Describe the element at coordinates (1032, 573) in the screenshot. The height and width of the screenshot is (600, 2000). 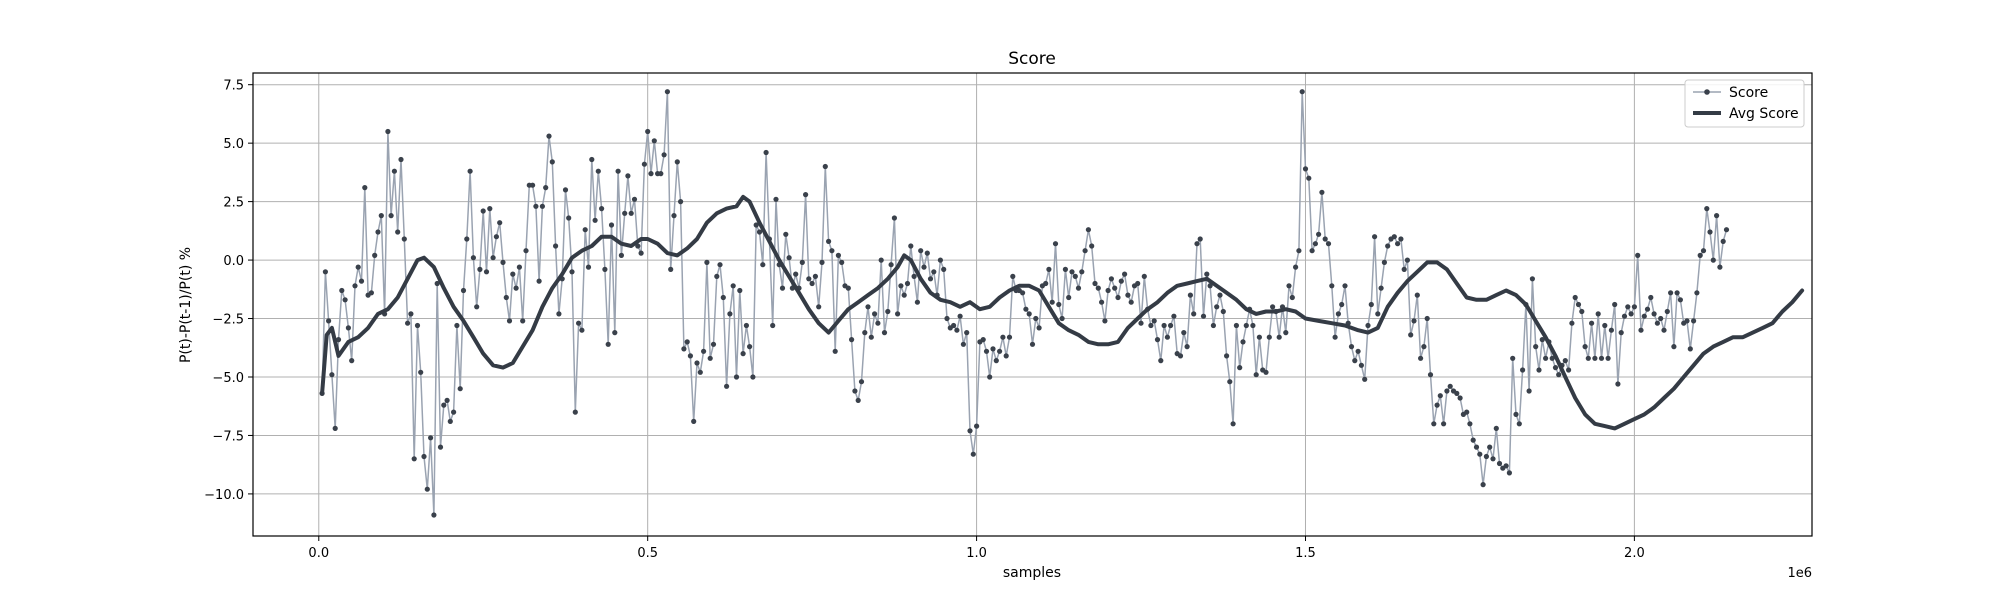
I see `x-axis-label: samples` at that location.